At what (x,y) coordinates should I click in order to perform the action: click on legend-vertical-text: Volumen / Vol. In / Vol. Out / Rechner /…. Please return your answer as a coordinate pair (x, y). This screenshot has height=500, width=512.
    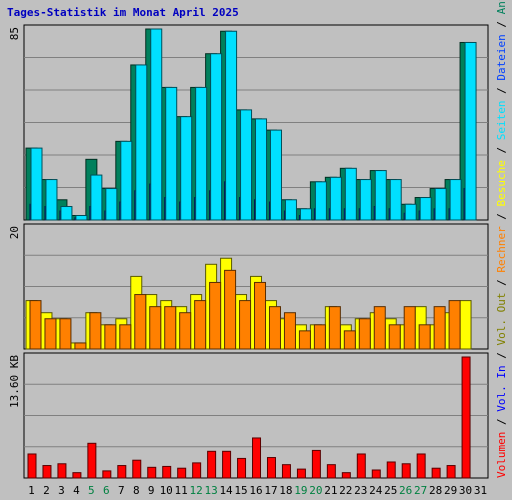
    Looking at the image, I should click on (501, 239).